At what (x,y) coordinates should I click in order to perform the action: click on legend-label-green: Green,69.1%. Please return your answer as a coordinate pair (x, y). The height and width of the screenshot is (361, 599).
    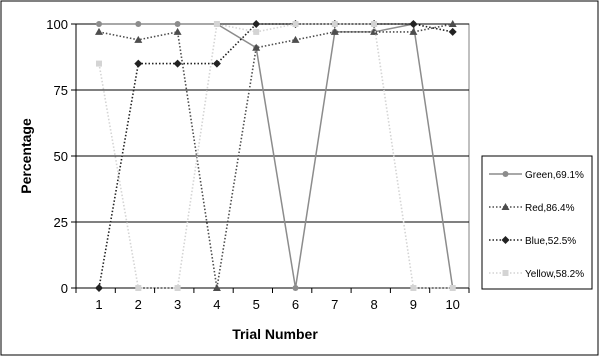
    Looking at the image, I should click on (554, 175).